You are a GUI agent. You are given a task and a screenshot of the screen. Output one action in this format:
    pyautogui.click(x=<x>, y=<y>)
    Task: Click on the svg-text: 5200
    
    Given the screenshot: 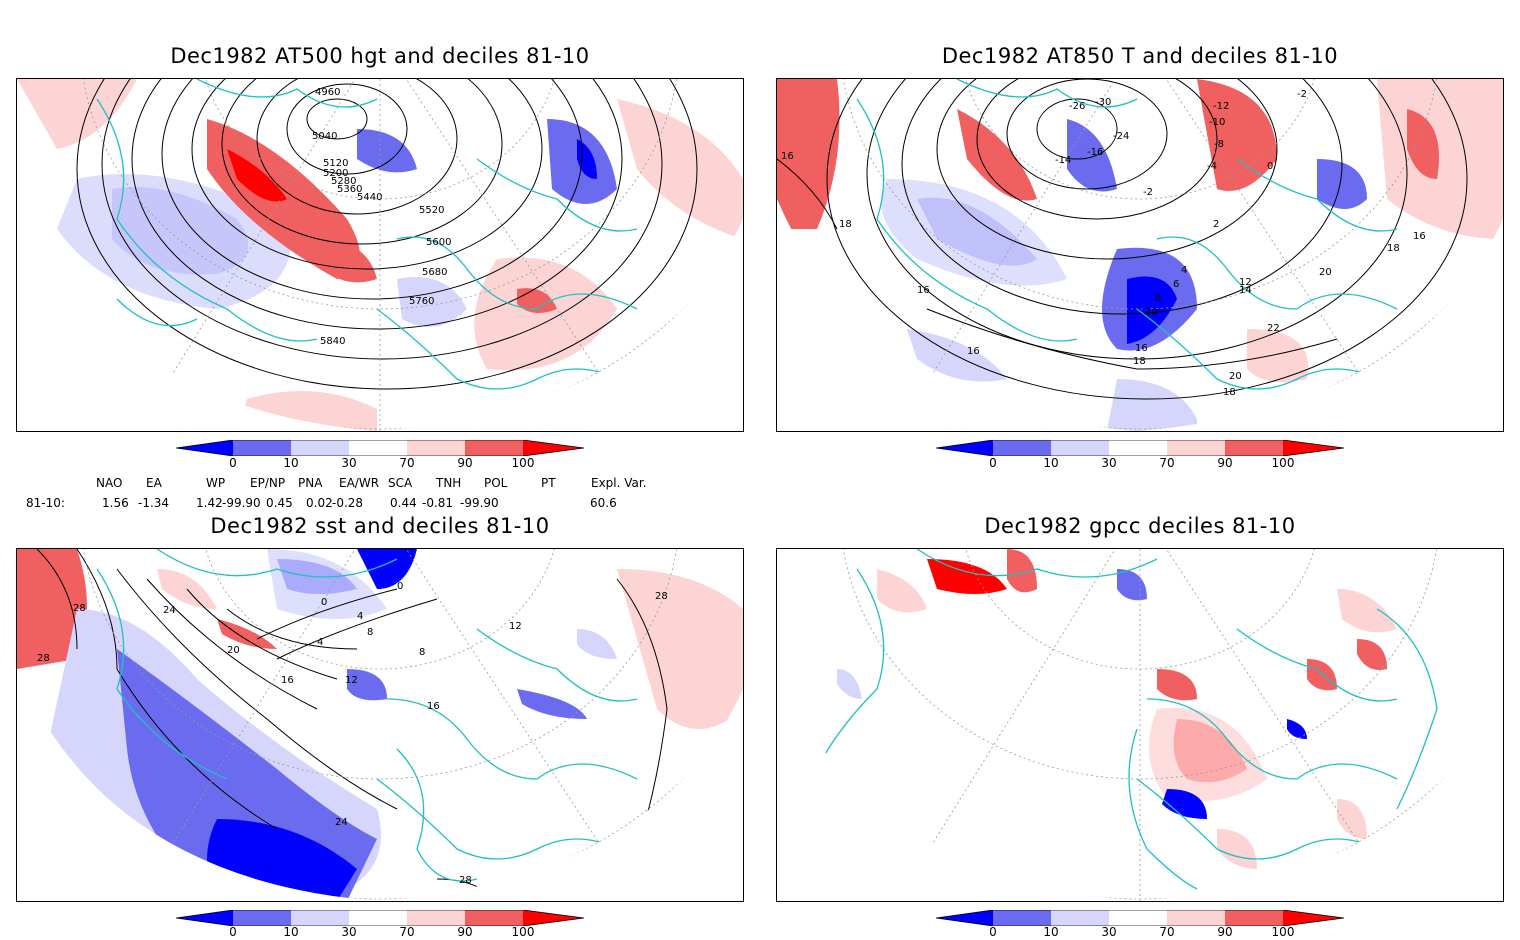 What is the action you would take?
    pyautogui.click(x=335, y=173)
    